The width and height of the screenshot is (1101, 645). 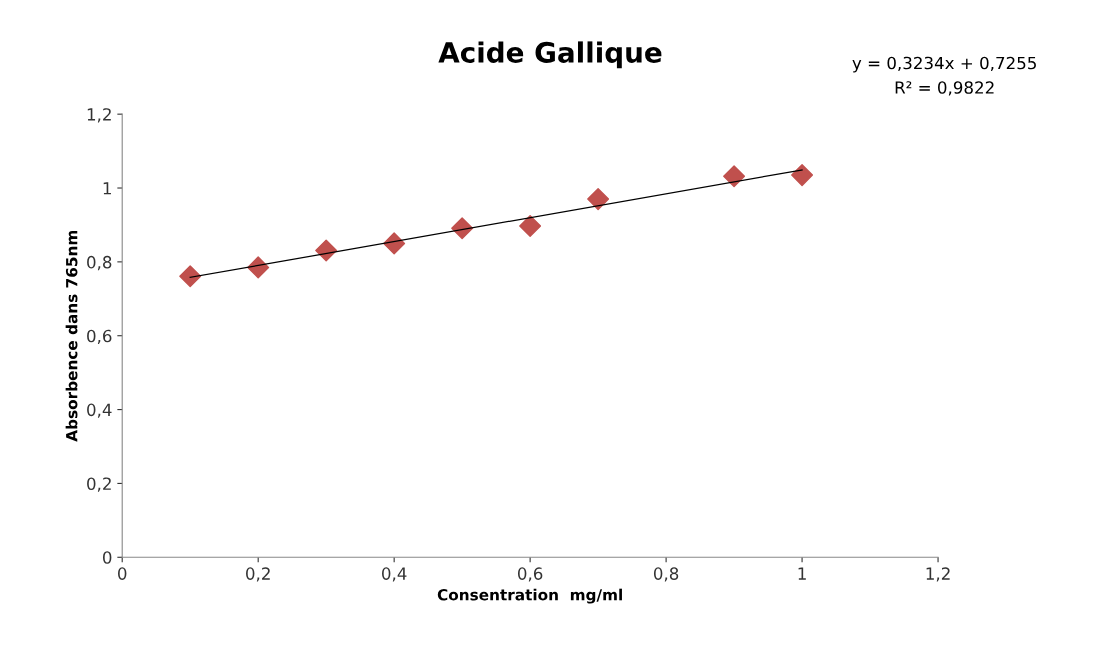 I want to click on chart-title: Acide Gallique, so click(x=550, y=55).